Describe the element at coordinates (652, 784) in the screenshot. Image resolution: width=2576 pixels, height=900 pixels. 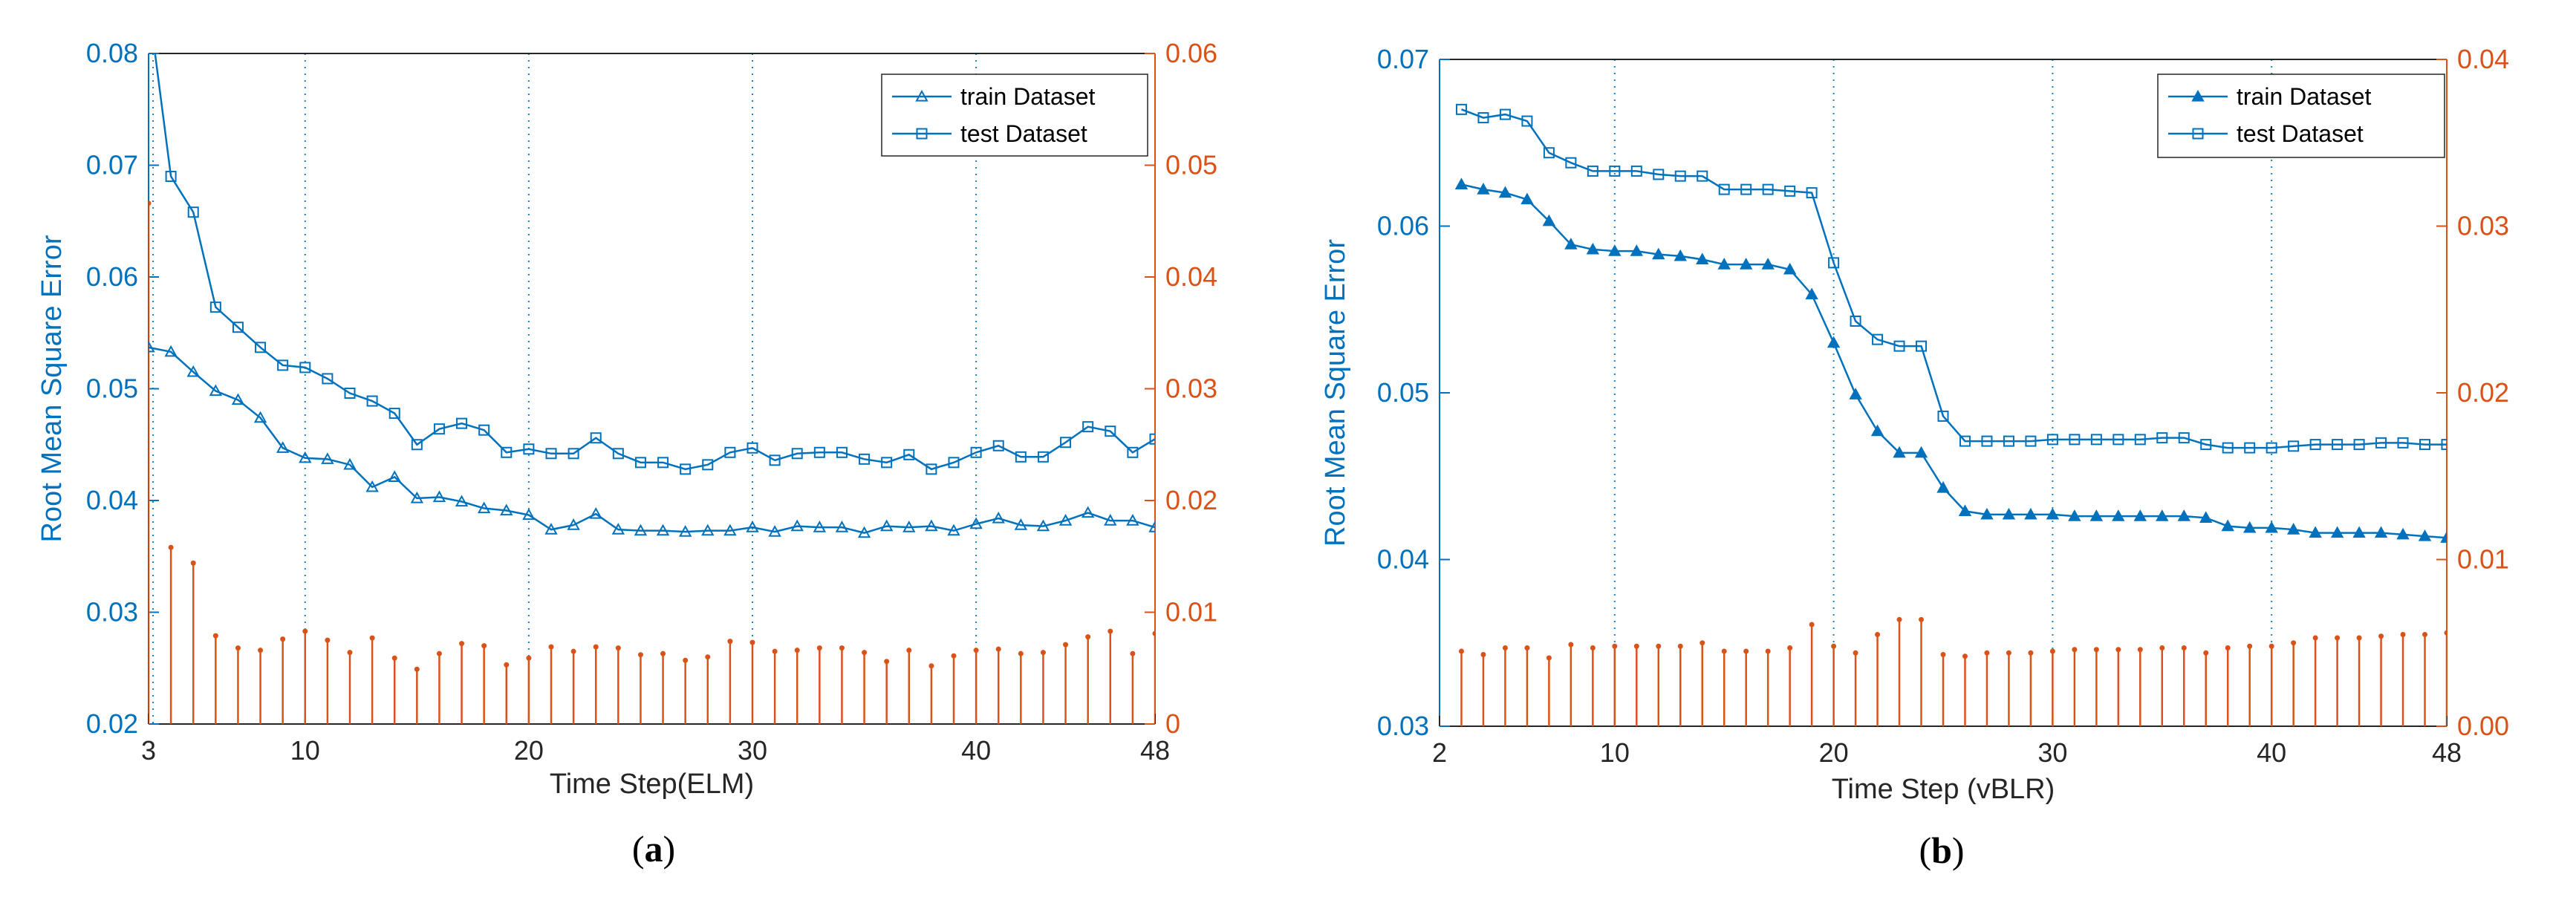
I see `x-axis-label: Time Step(ELM)` at that location.